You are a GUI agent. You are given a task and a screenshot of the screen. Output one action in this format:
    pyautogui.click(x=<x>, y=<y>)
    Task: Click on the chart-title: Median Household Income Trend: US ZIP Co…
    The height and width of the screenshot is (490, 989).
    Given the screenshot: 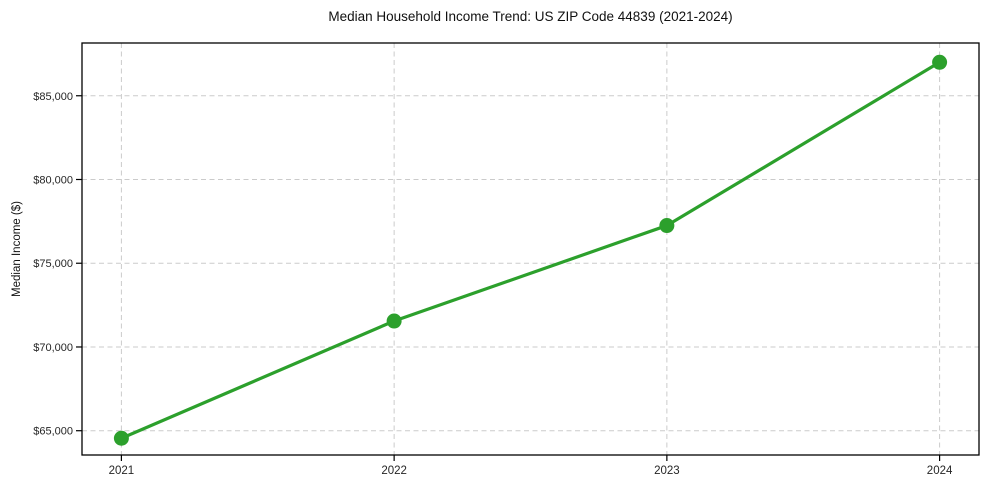 What is the action you would take?
    pyautogui.click(x=530, y=16)
    